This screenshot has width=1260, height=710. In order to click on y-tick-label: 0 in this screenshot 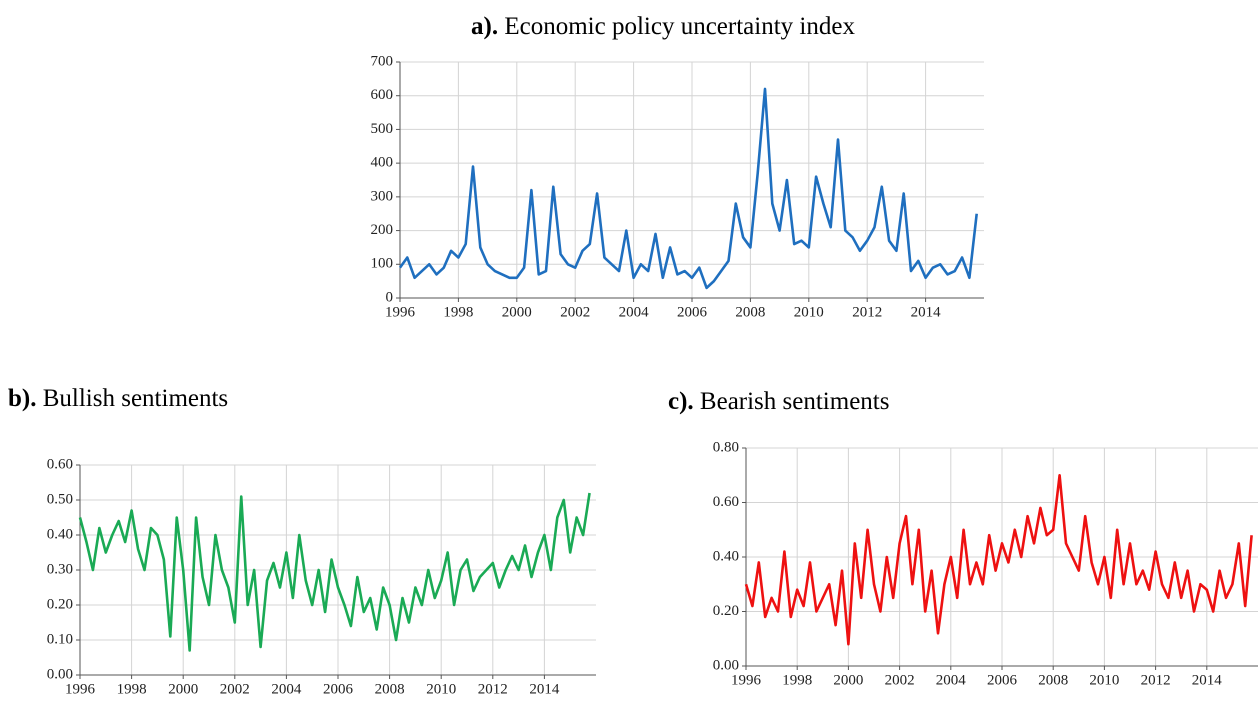, I will do `click(390, 297)`.